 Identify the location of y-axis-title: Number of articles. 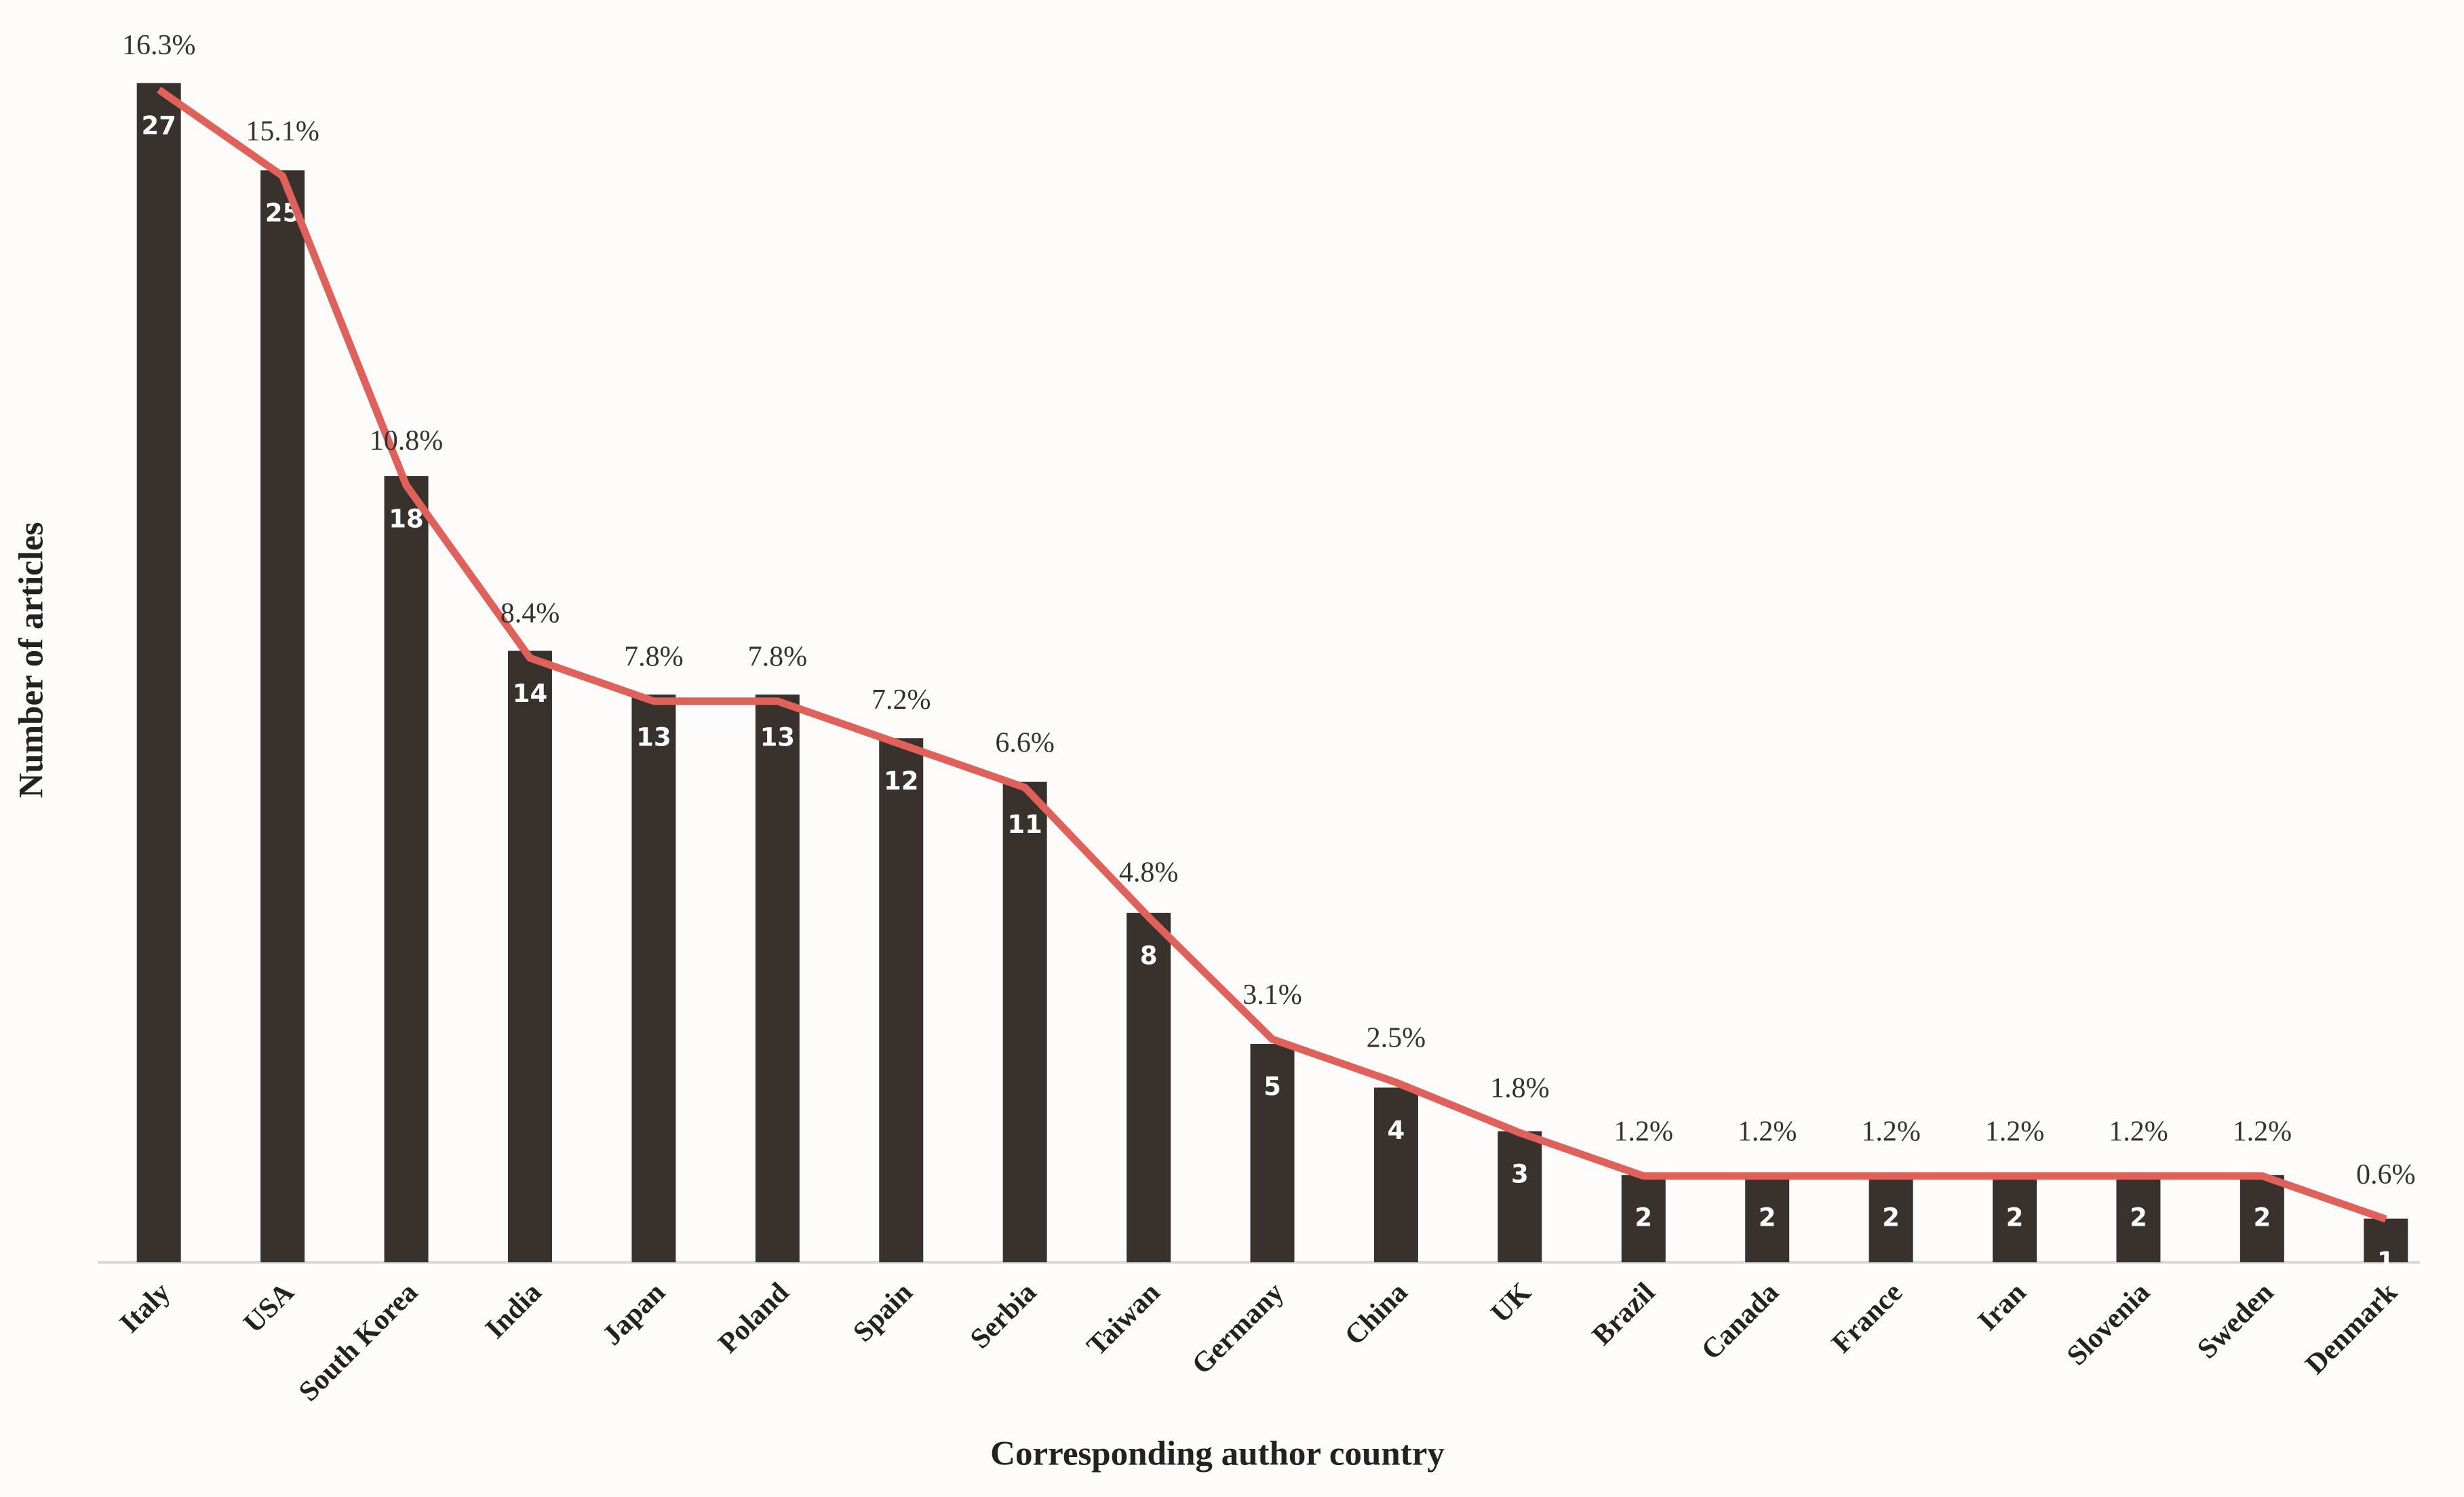
(32, 660).